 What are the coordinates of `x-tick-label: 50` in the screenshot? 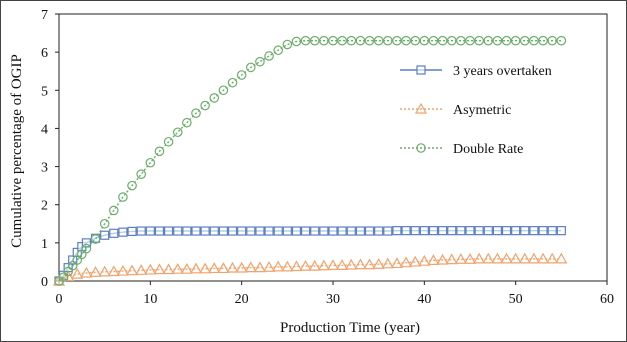 It's located at (516, 299).